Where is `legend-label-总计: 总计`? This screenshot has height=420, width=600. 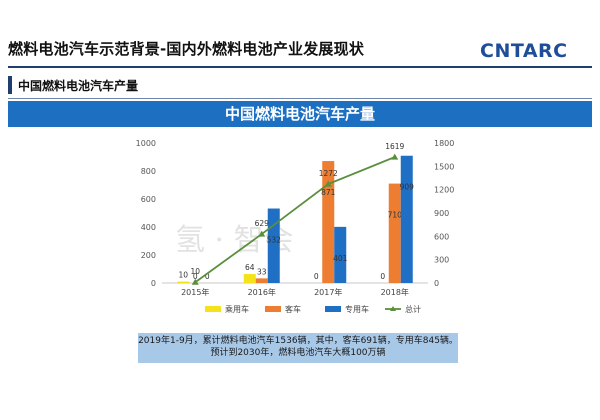
legend-label-总计: 总计 is located at coordinates (413, 309).